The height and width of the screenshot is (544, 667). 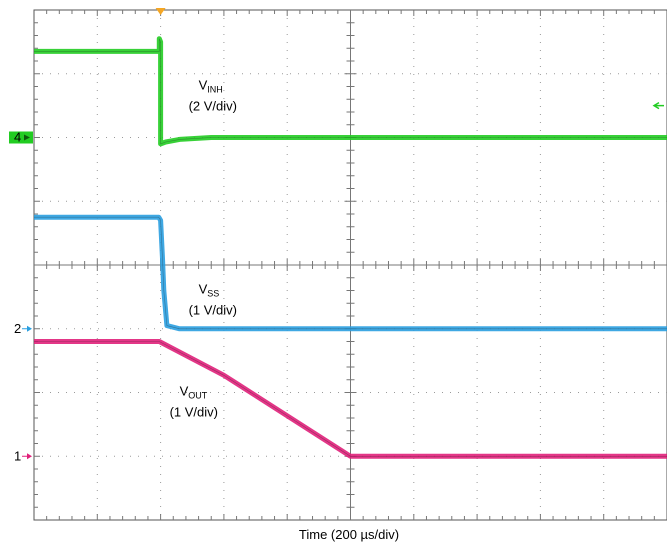 I want to click on channel-1-label: 1, so click(x=17, y=455).